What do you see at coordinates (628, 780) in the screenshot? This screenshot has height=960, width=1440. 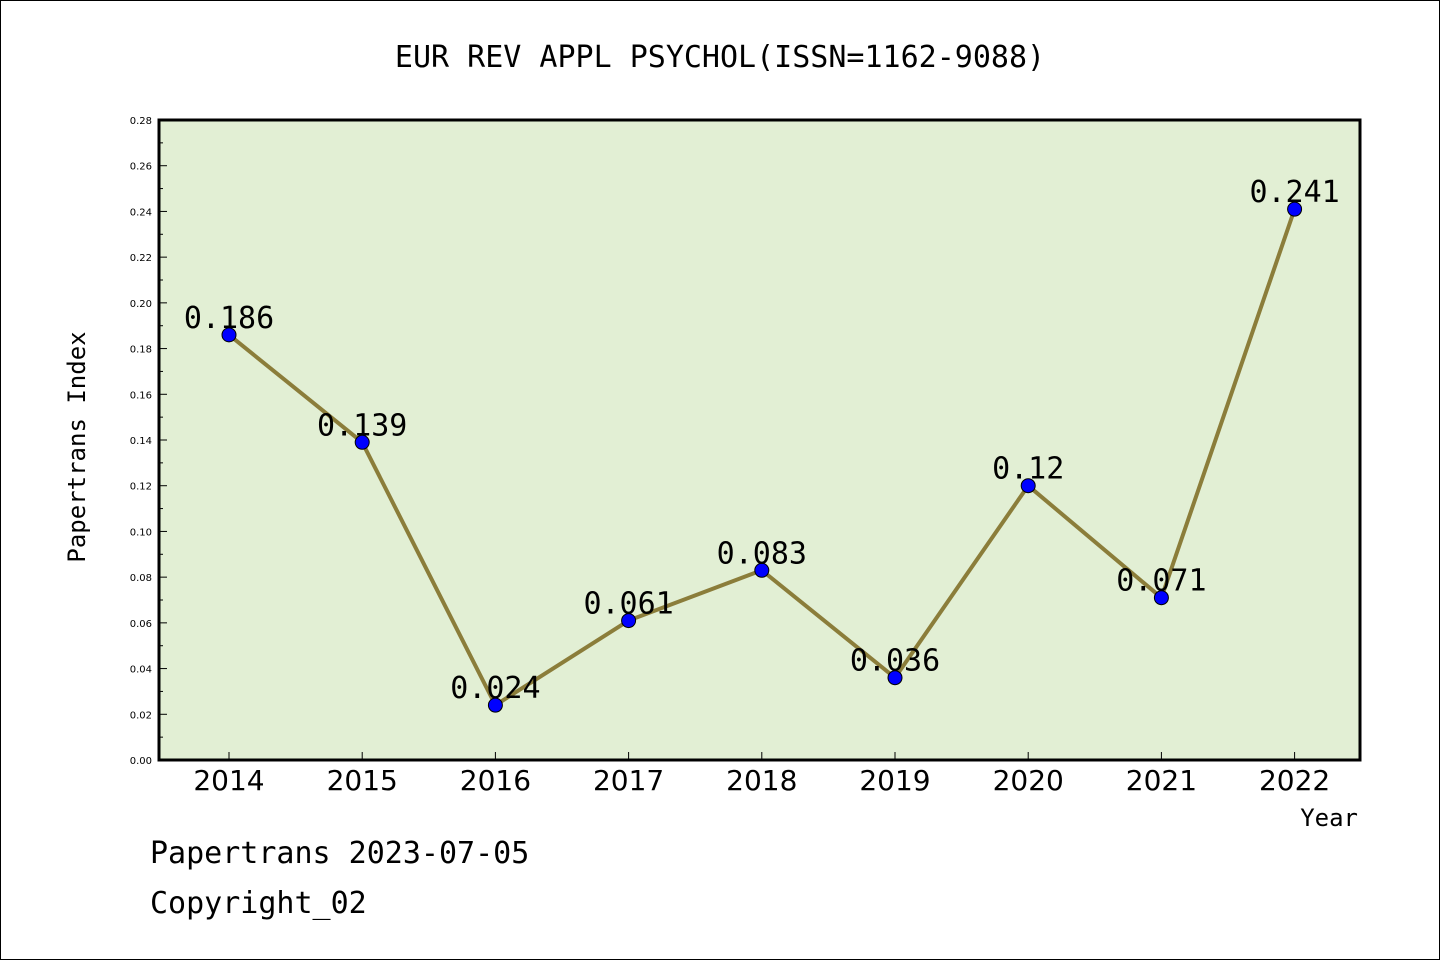 I see `x-tick-label: 2017` at bounding box center [628, 780].